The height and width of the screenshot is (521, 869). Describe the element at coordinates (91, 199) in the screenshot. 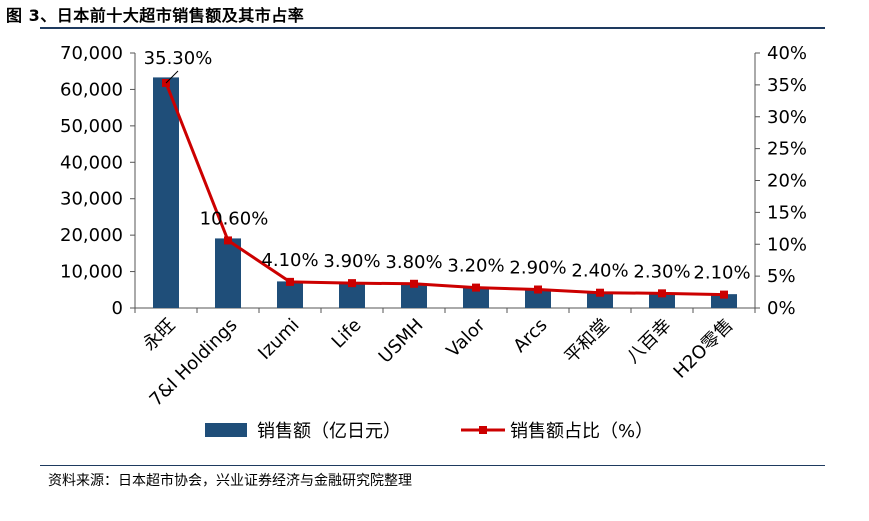

I see `left-axis-tick-label: 30,000` at that location.